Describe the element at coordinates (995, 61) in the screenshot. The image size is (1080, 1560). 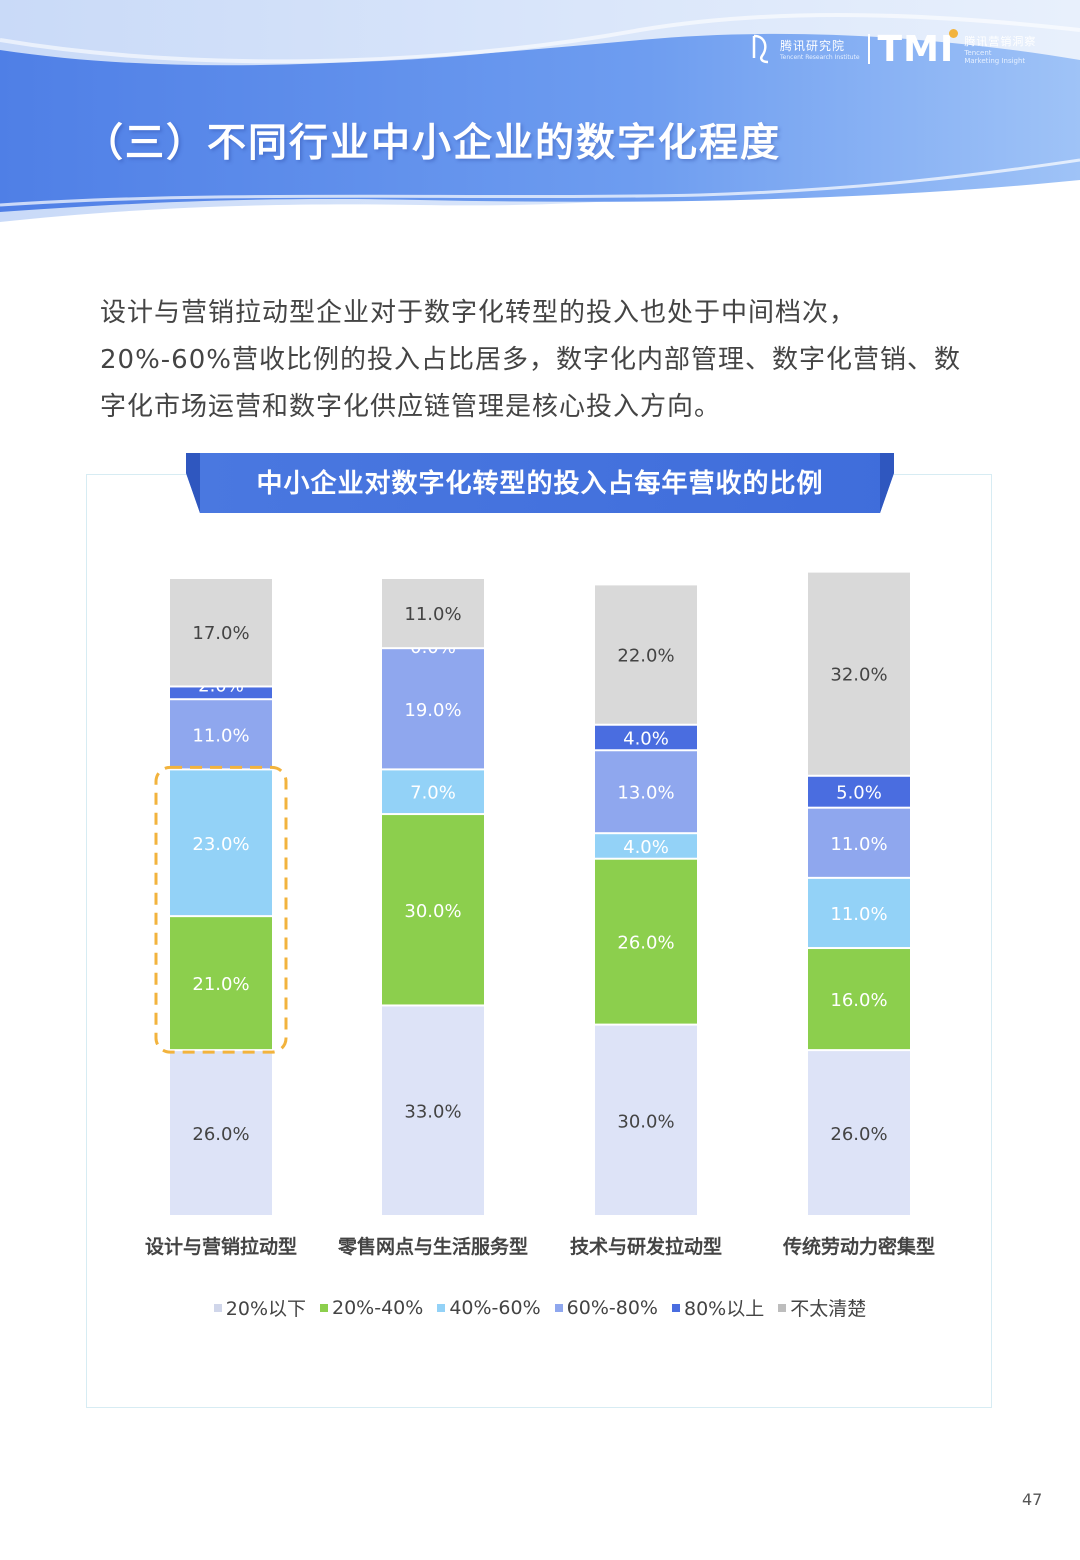
I see `brand2-en-line2: Marketing Insight` at that location.